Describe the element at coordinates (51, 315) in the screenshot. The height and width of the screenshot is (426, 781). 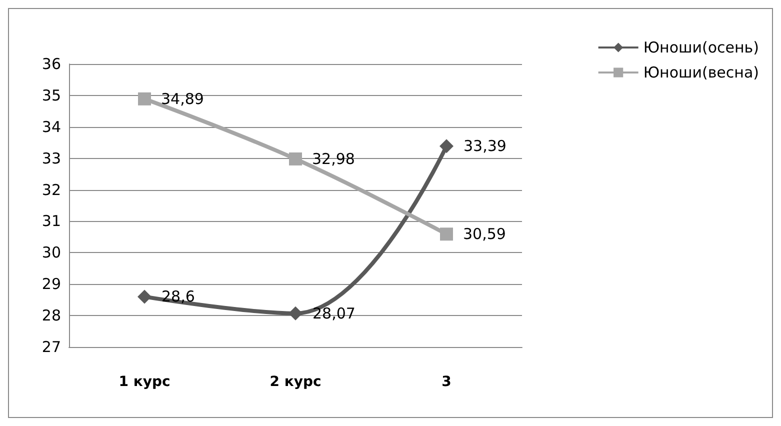
I see `y-tick-label: 28` at that location.